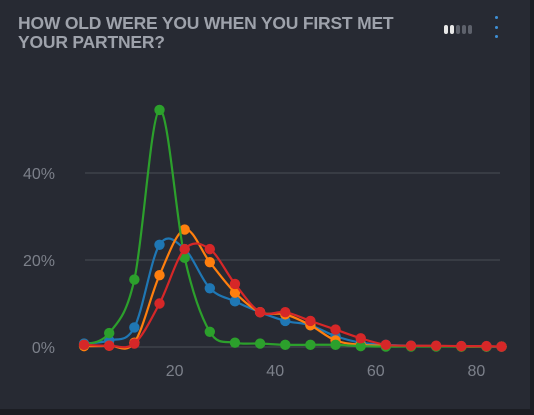  I want to click on pagination-dots-icon, so click(458, 29).